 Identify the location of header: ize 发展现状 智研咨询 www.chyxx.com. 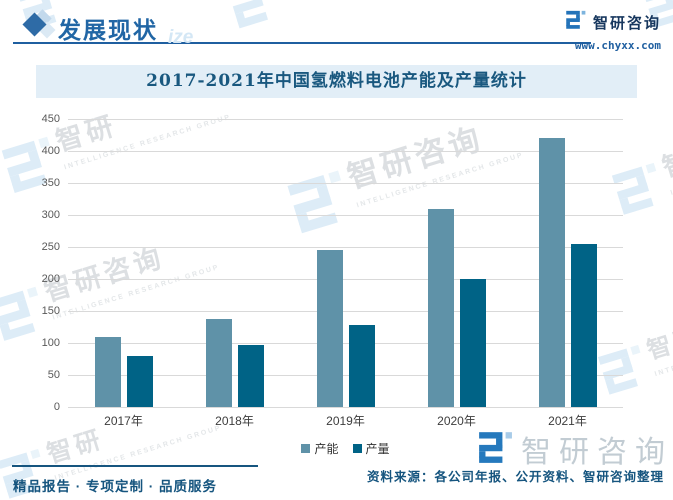
(336, 28).